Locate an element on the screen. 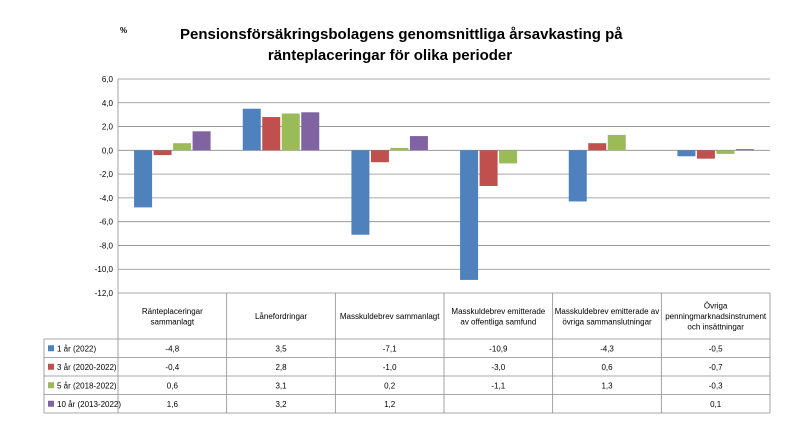 Image resolution: width=790 pixels, height=425 pixels. data-label: -7,1 is located at coordinates (390, 348).